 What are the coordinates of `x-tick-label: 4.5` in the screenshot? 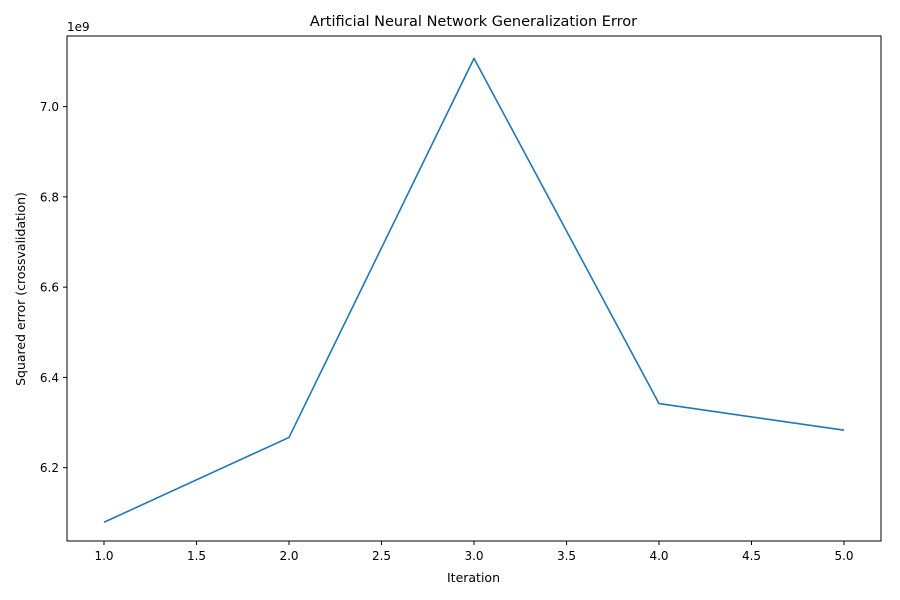 It's located at (751, 556).